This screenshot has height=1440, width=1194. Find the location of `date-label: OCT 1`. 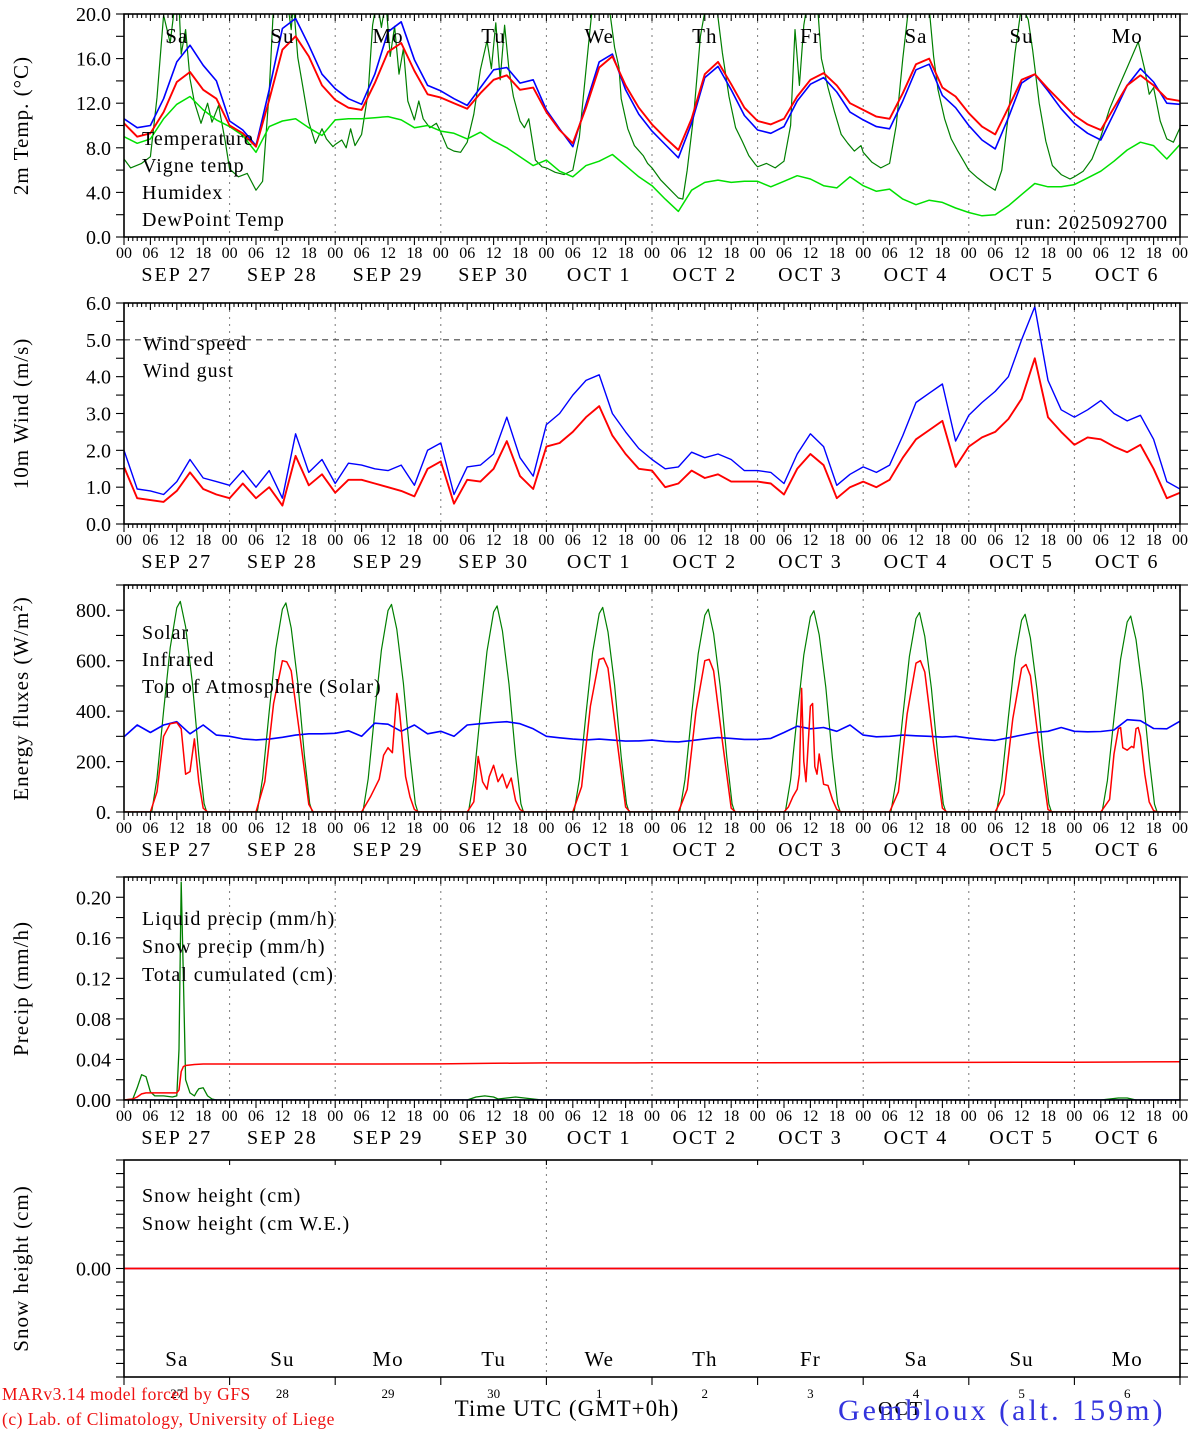

date-label: OCT 1 is located at coordinates (599, 275).